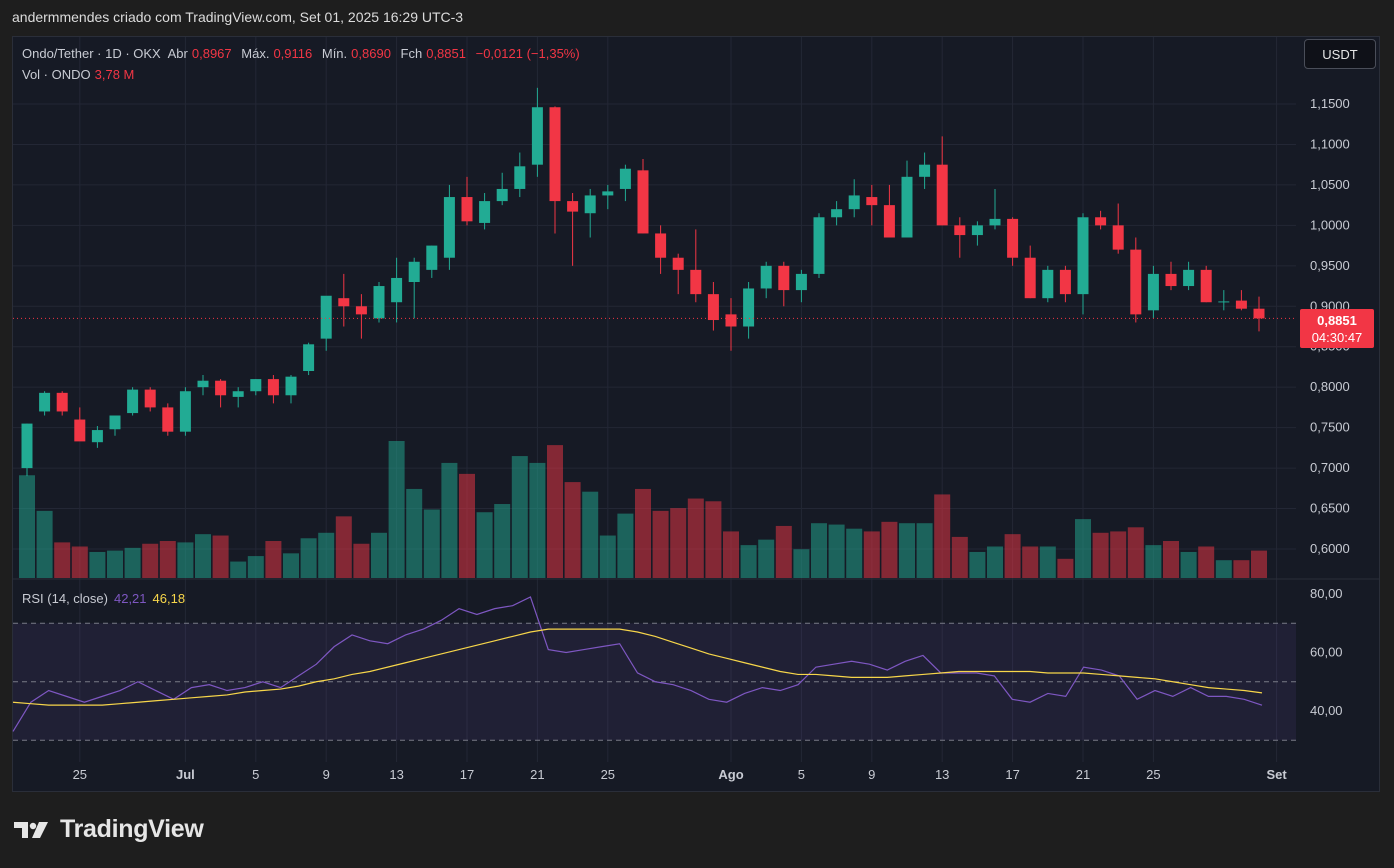  Describe the element at coordinates (80, 774) in the screenshot. I see `time-tick-label: 25` at that location.